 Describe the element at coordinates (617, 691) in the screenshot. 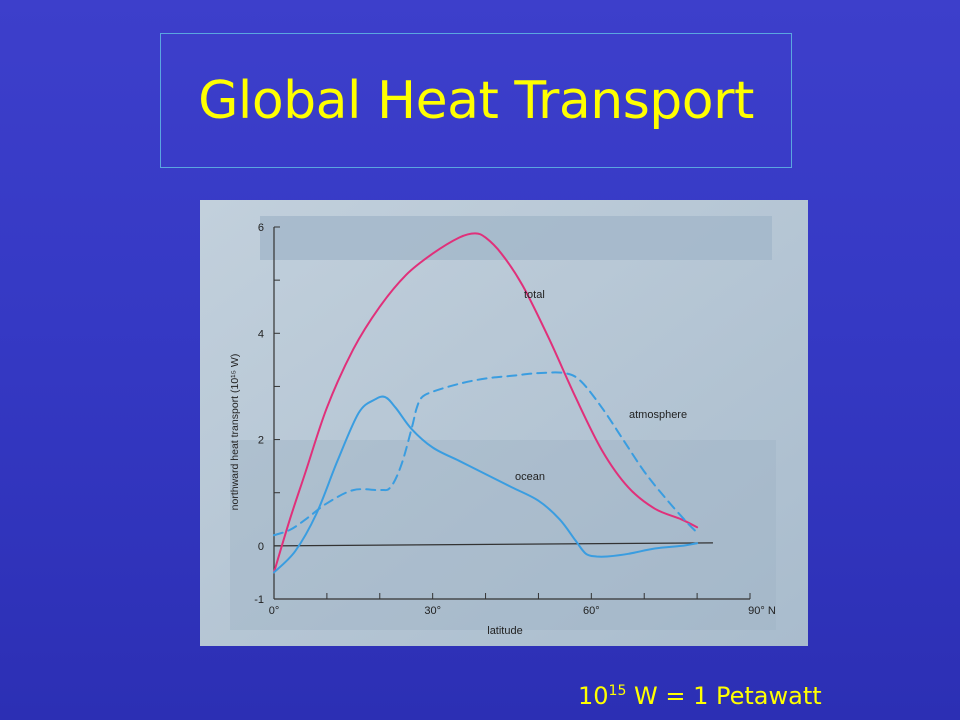

I see `footnote-exponent: 15` at that location.